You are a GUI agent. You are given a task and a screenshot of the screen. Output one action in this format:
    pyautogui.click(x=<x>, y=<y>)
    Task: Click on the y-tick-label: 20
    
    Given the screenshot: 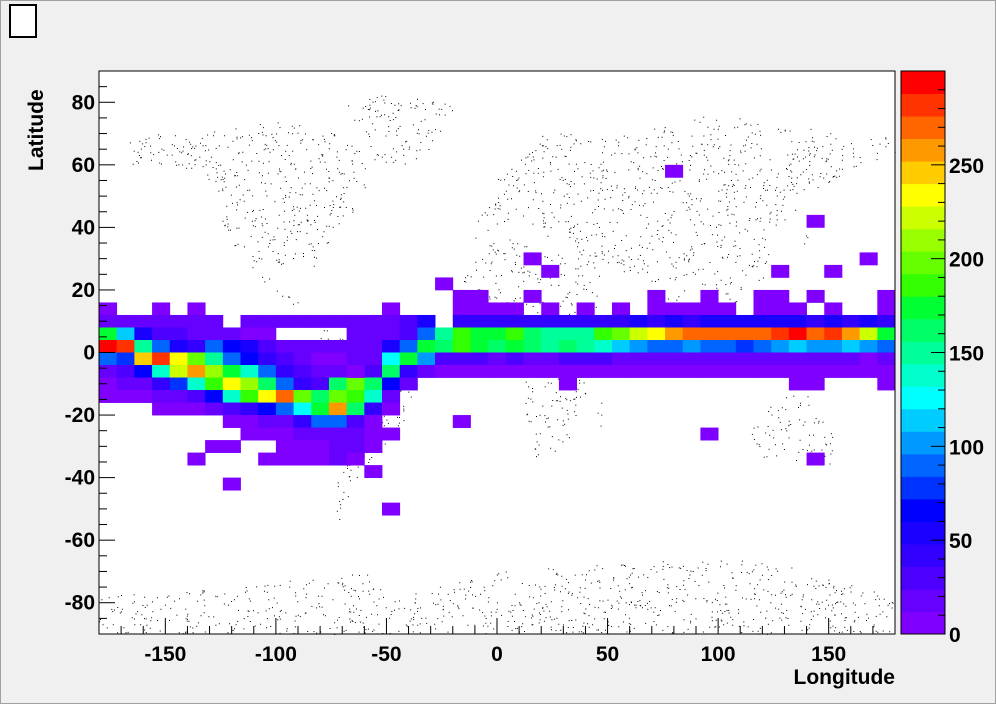 What is the action you would take?
    pyautogui.click(x=83, y=290)
    